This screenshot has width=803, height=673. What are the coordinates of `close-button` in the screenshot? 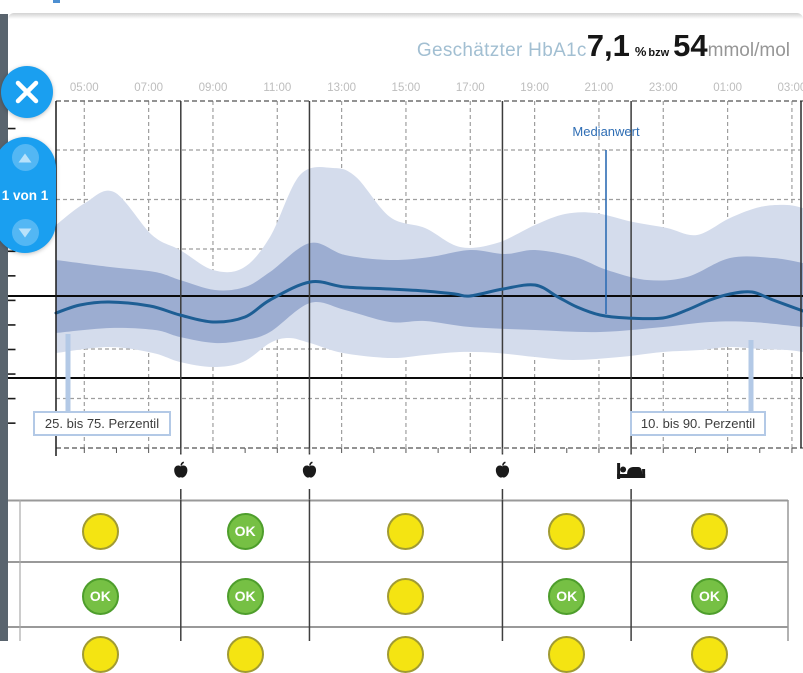 It's located at (27, 92).